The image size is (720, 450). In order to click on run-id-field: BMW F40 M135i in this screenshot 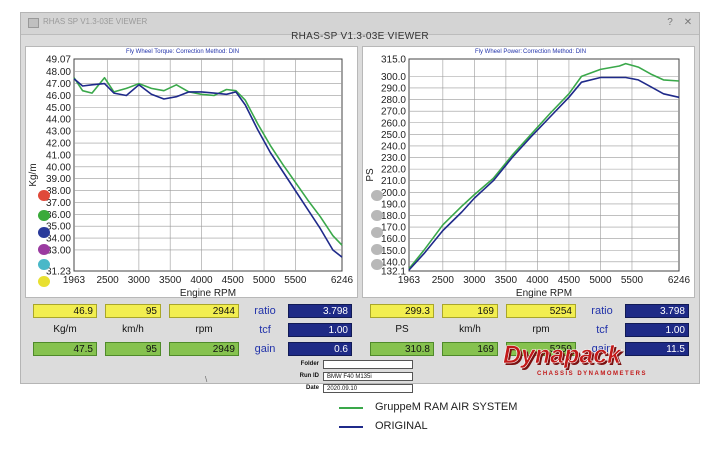, I will do `click(368, 376)`.